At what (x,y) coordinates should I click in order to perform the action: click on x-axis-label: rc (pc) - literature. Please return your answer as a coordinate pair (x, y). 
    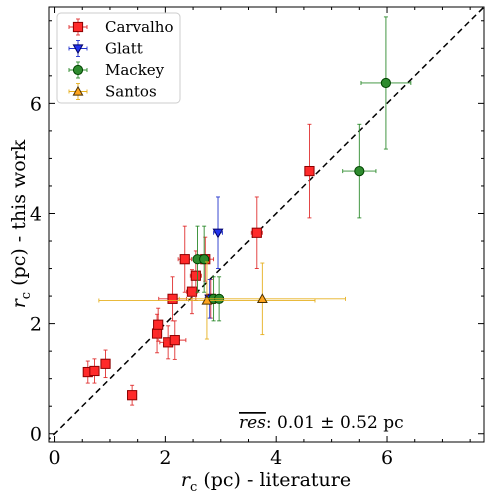
    Looking at the image, I should click on (266, 482).